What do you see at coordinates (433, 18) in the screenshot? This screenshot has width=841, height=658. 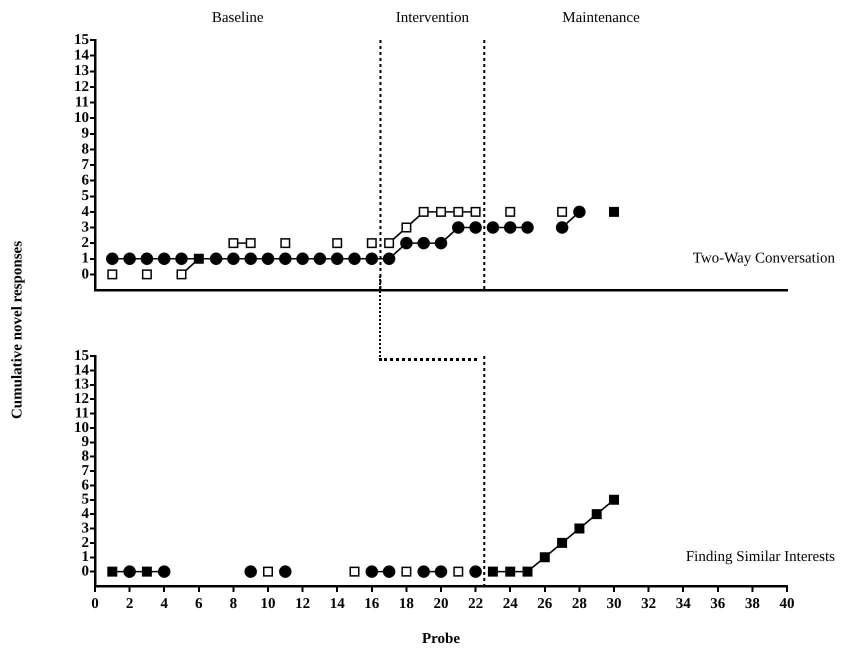 I see `text: Intervention` at bounding box center [433, 18].